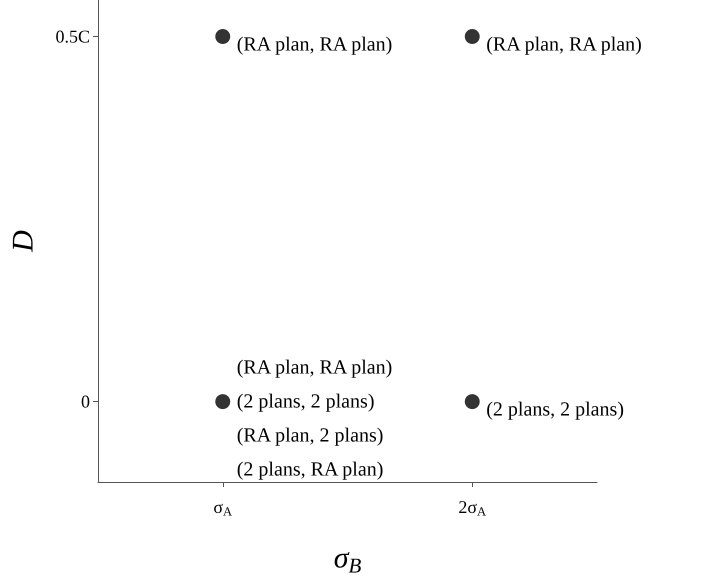  Describe the element at coordinates (72, 36) in the screenshot. I see `y-tick-label: 0.5C` at that location.